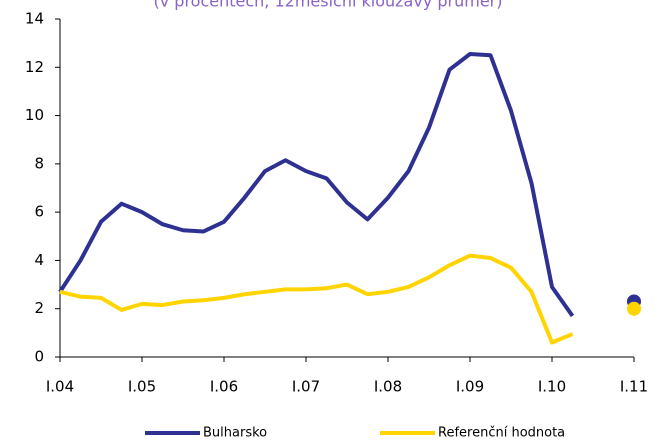 This screenshot has height=441, width=657. I want to click on x-tick-label: I.05, so click(142, 387).